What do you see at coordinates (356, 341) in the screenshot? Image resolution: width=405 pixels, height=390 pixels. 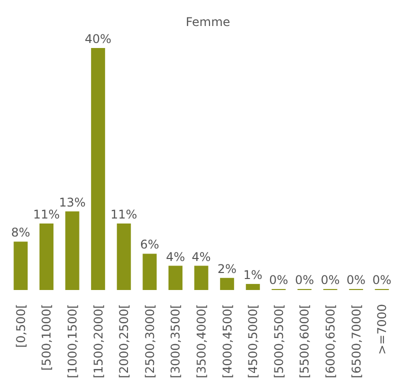 I see `x-tick-label: [6500,7000[` at bounding box center [356, 341].